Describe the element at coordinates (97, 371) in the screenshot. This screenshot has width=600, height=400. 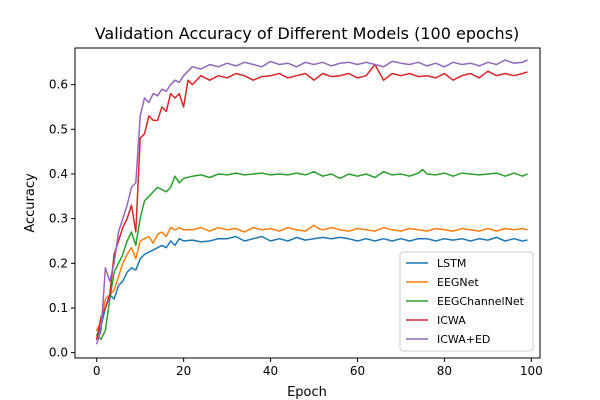
I see `x-tick-label: 0` at that location.